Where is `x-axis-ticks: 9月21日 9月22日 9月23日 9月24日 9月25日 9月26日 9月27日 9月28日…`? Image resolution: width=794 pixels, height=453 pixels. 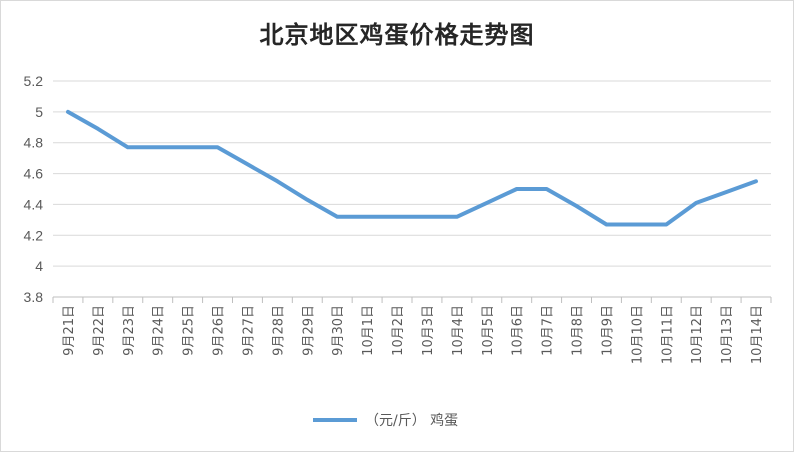
x-axis-ticks: 9月21日 9月22日 9月23日 9月24日 9月25日 9月26日 9月27日 9月28日… is located at coordinates (413, 334).